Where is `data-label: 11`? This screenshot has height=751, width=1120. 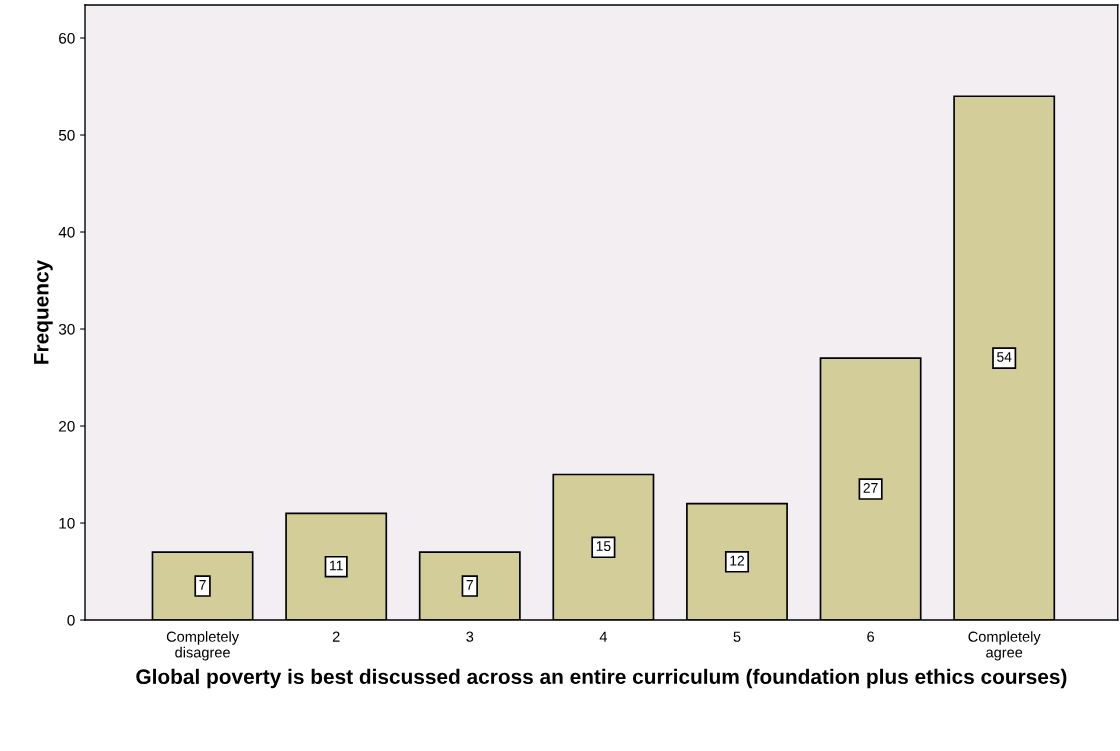 data-label: 11 is located at coordinates (336, 565).